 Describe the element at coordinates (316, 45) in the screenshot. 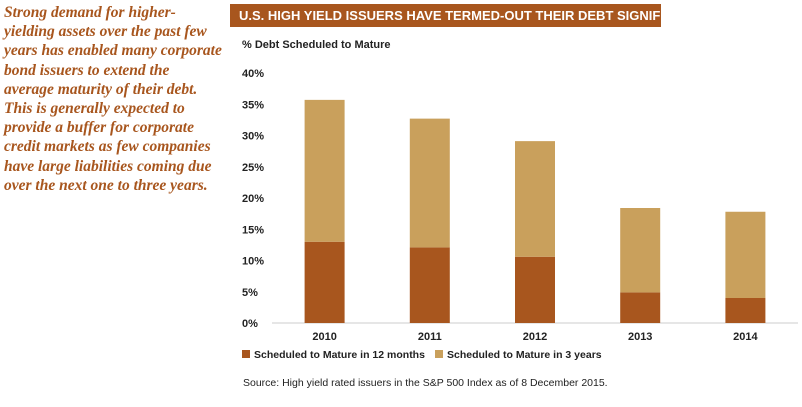

I see `y-axis-label: % Debt Scheduled to Mature` at that location.